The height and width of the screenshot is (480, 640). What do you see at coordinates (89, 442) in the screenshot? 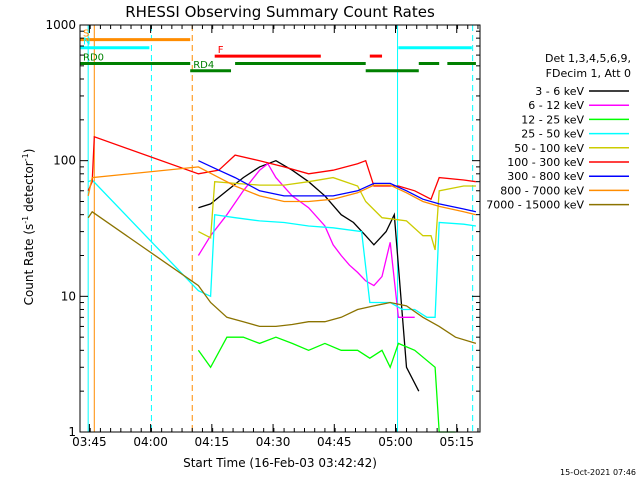
I see `x-tick-label-1: 03:45` at bounding box center [89, 442].